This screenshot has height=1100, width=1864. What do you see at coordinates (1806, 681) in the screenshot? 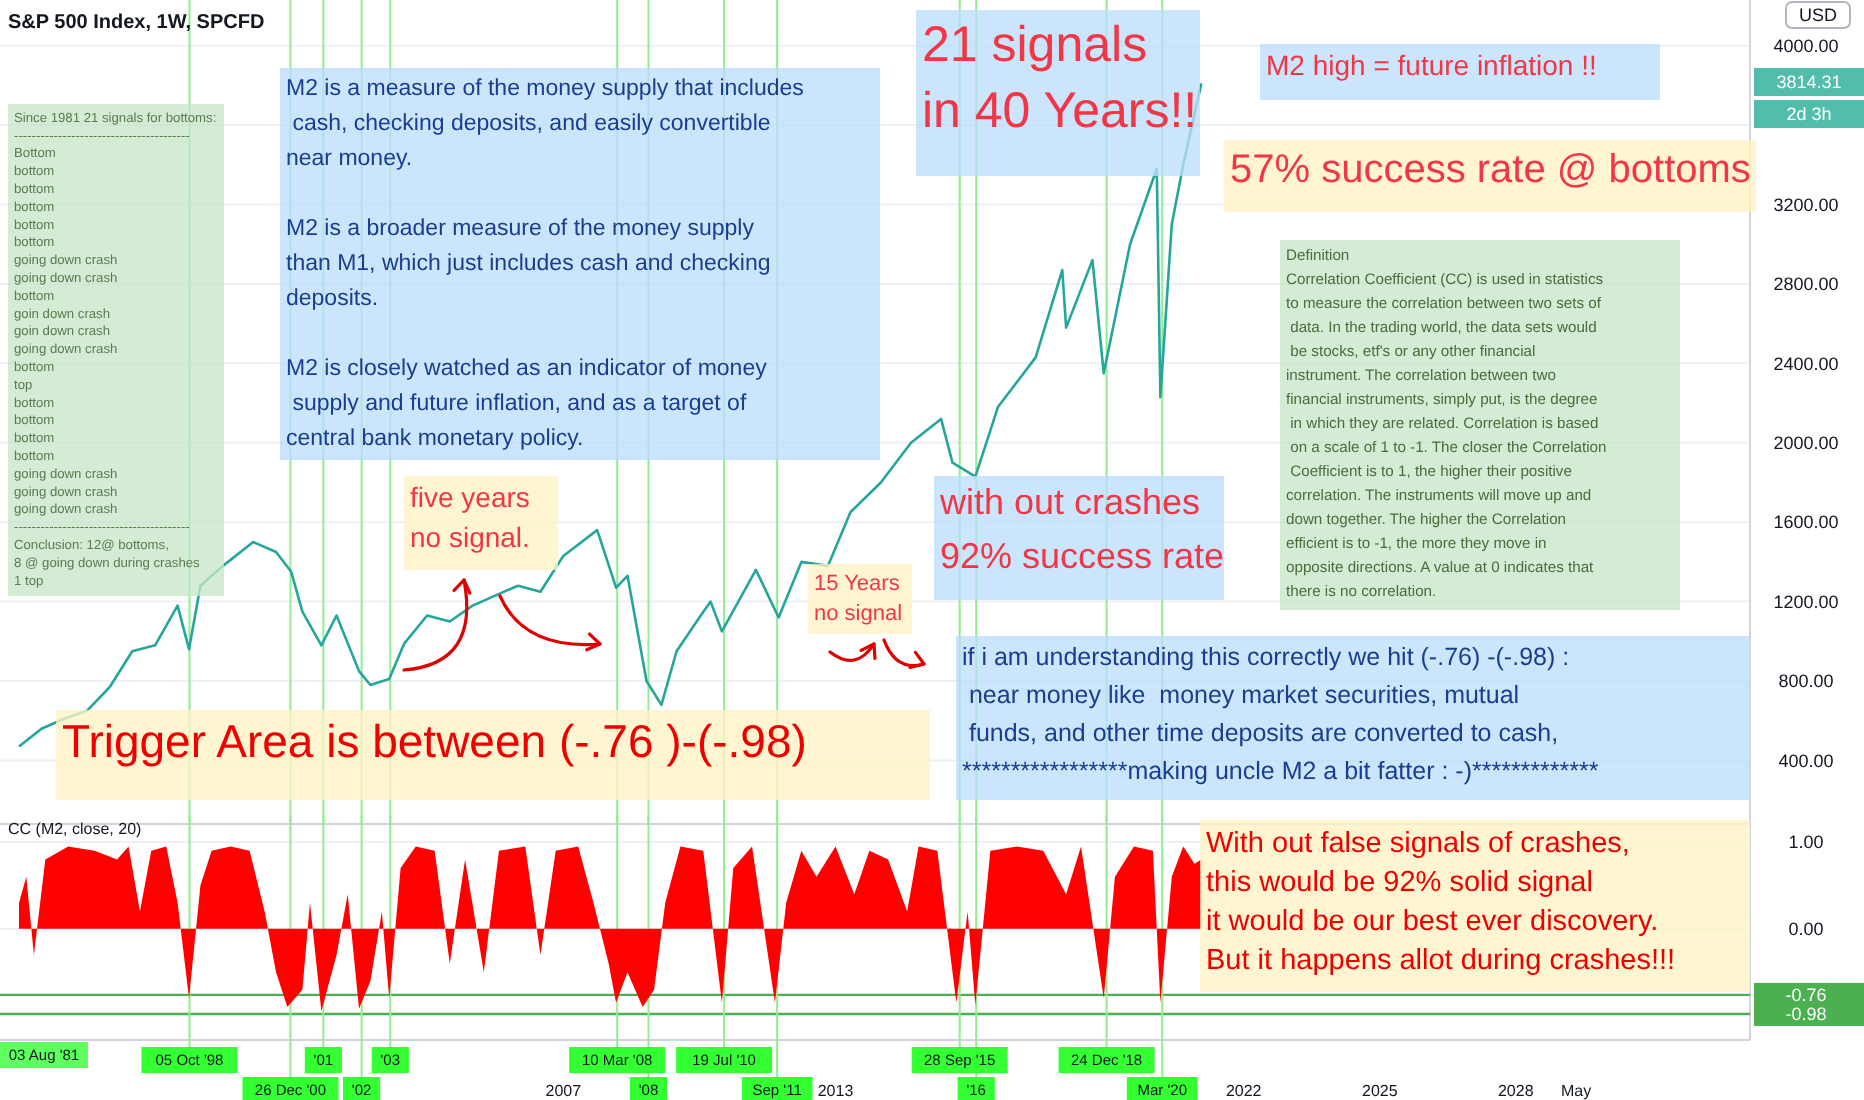
I see `y-tick-label: 800.00` at bounding box center [1806, 681].